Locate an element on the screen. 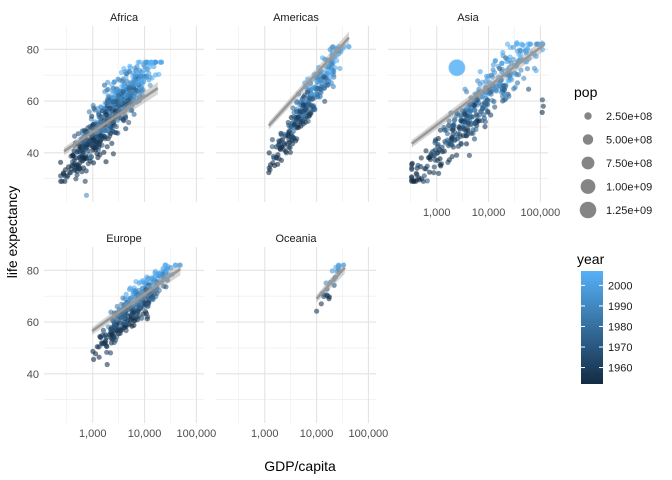 The height and width of the screenshot is (480, 672). x-tick-label: 100,000 is located at coordinates (197, 434).